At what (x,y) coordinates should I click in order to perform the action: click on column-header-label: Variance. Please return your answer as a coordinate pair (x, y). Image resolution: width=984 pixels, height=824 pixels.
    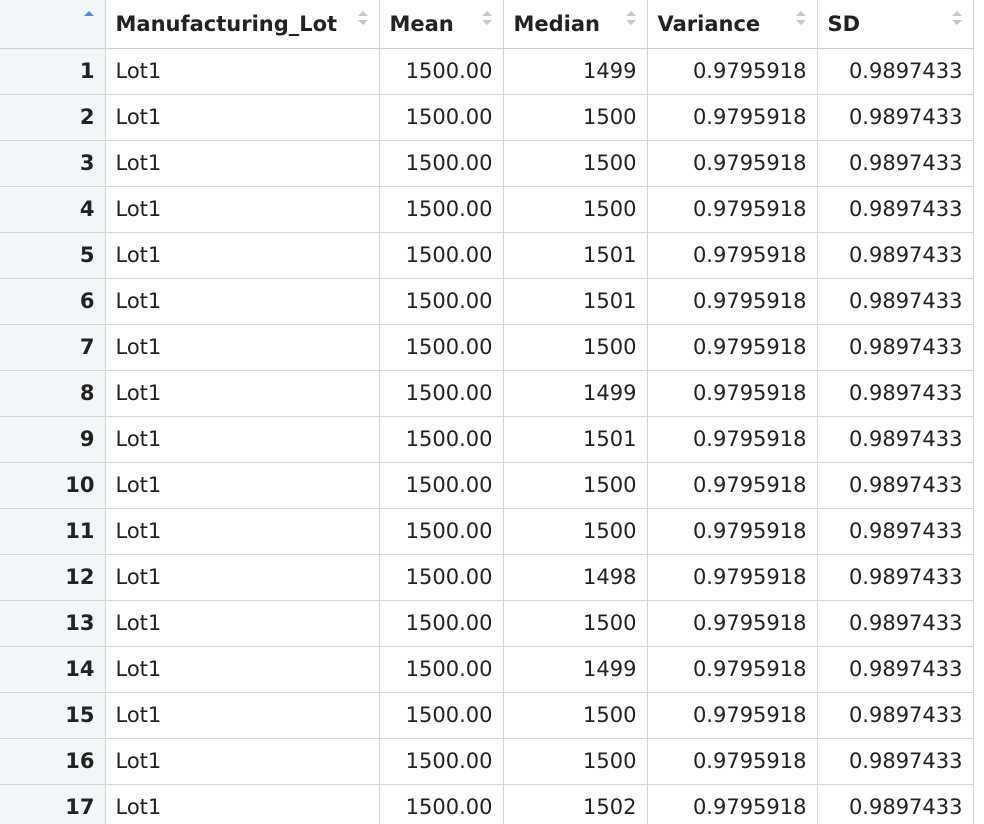
    Looking at the image, I should click on (709, 23).